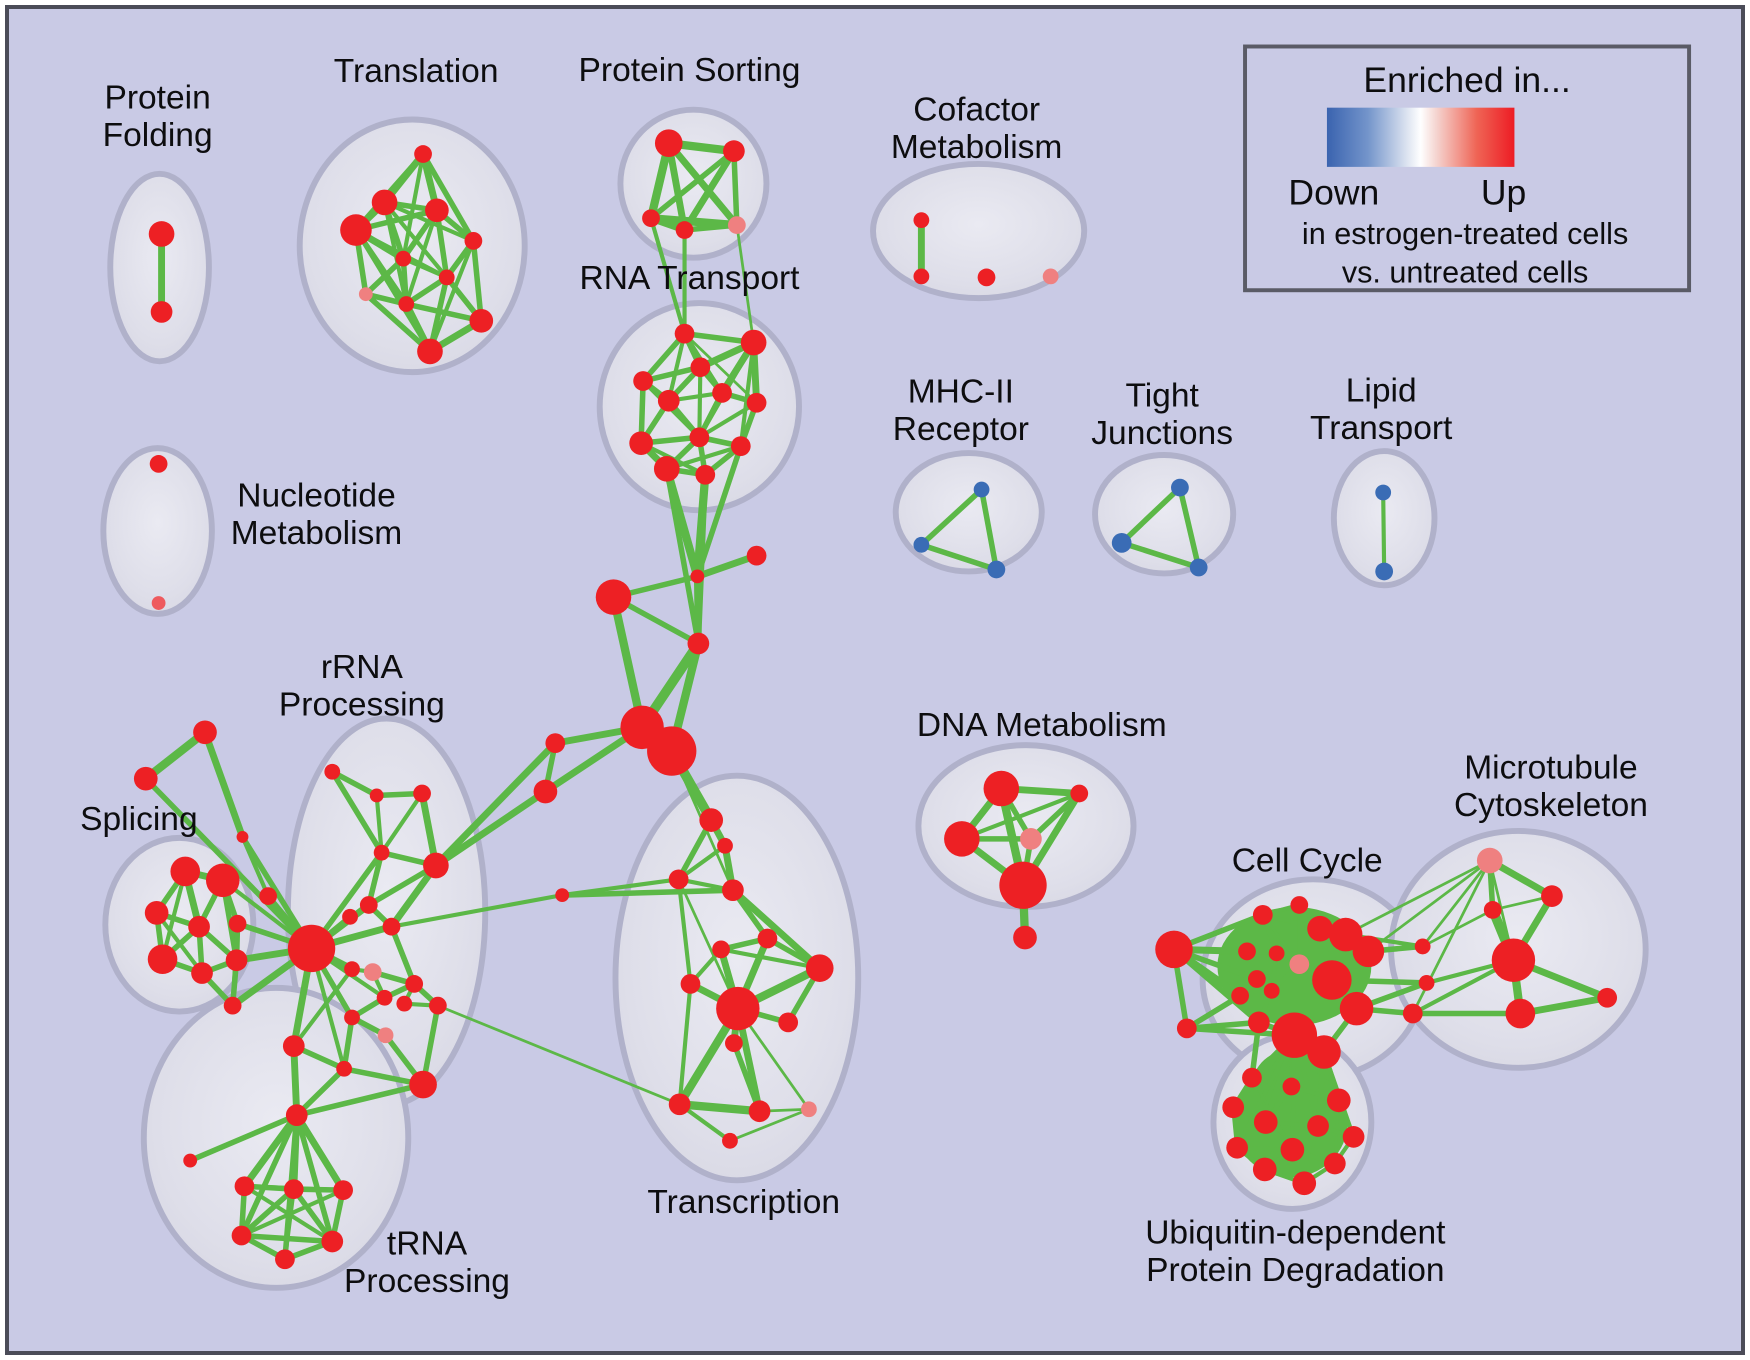 The height and width of the screenshot is (1360, 1750). Describe the element at coordinates (1307, 860) in the screenshot. I see `cluster-label-cell-cycle: Cell Cycle` at that location.